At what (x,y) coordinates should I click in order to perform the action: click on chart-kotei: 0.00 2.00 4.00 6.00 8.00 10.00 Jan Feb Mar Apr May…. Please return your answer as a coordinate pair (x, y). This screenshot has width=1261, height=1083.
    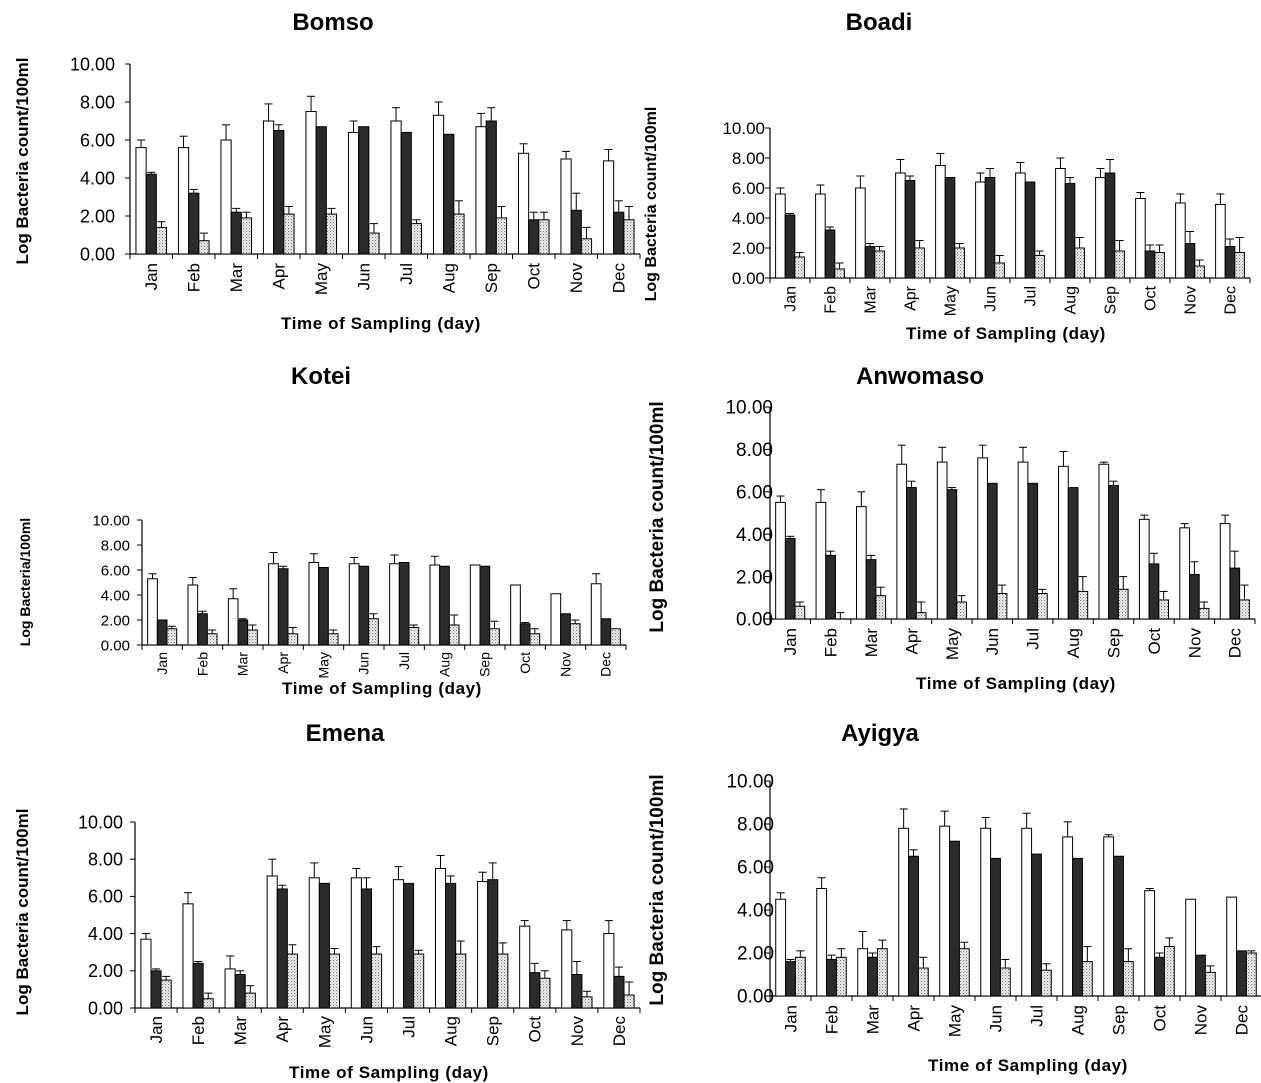
    Looking at the image, I should click on (359, 595).